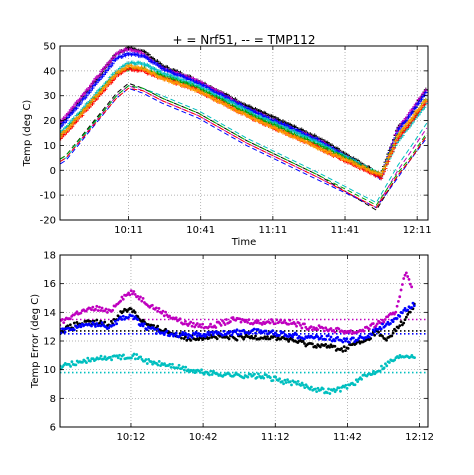 The image size is (474, 475). What do you see at coordinates (35, 341) in the screenshot?
I see `chart-bottom-ylabel: Temp Error (deg C)` at bounding box center [35, 341].